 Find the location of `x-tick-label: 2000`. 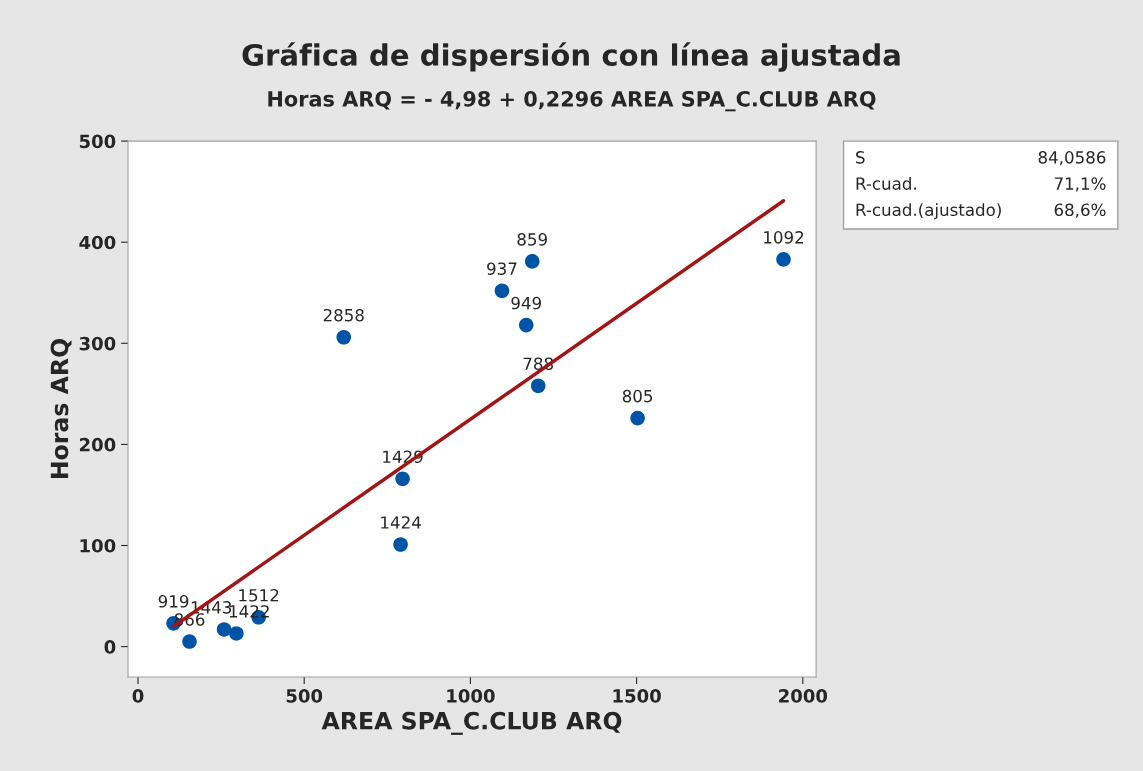

x-tick-label: 2000 is located at coordinates (803, 696).